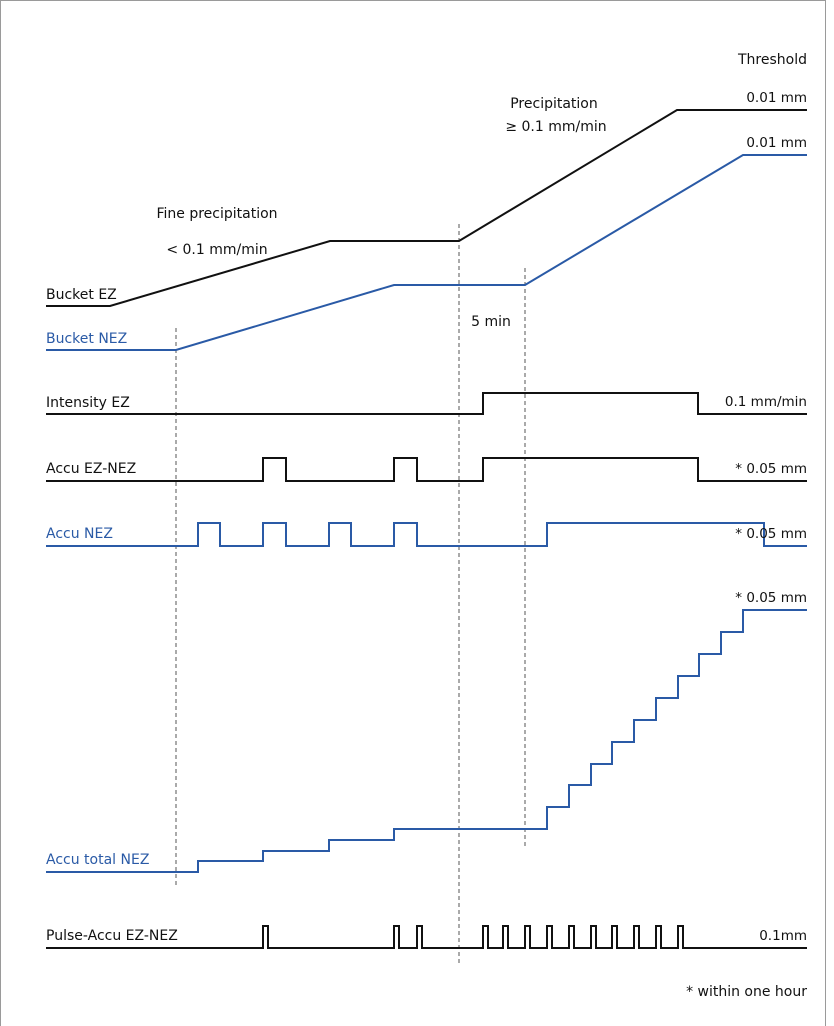 The width and height of the screenshot is (834, 1026). What do you see at coordinates (426, 469) in the screenshot?
I see `waveform-accu-ez-nez` at bounding box center [426, 469].